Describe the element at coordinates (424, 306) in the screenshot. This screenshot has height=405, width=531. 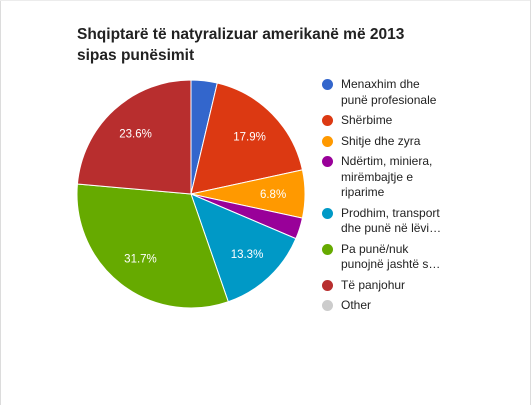
I see `legend-item-7: Other` at that location.